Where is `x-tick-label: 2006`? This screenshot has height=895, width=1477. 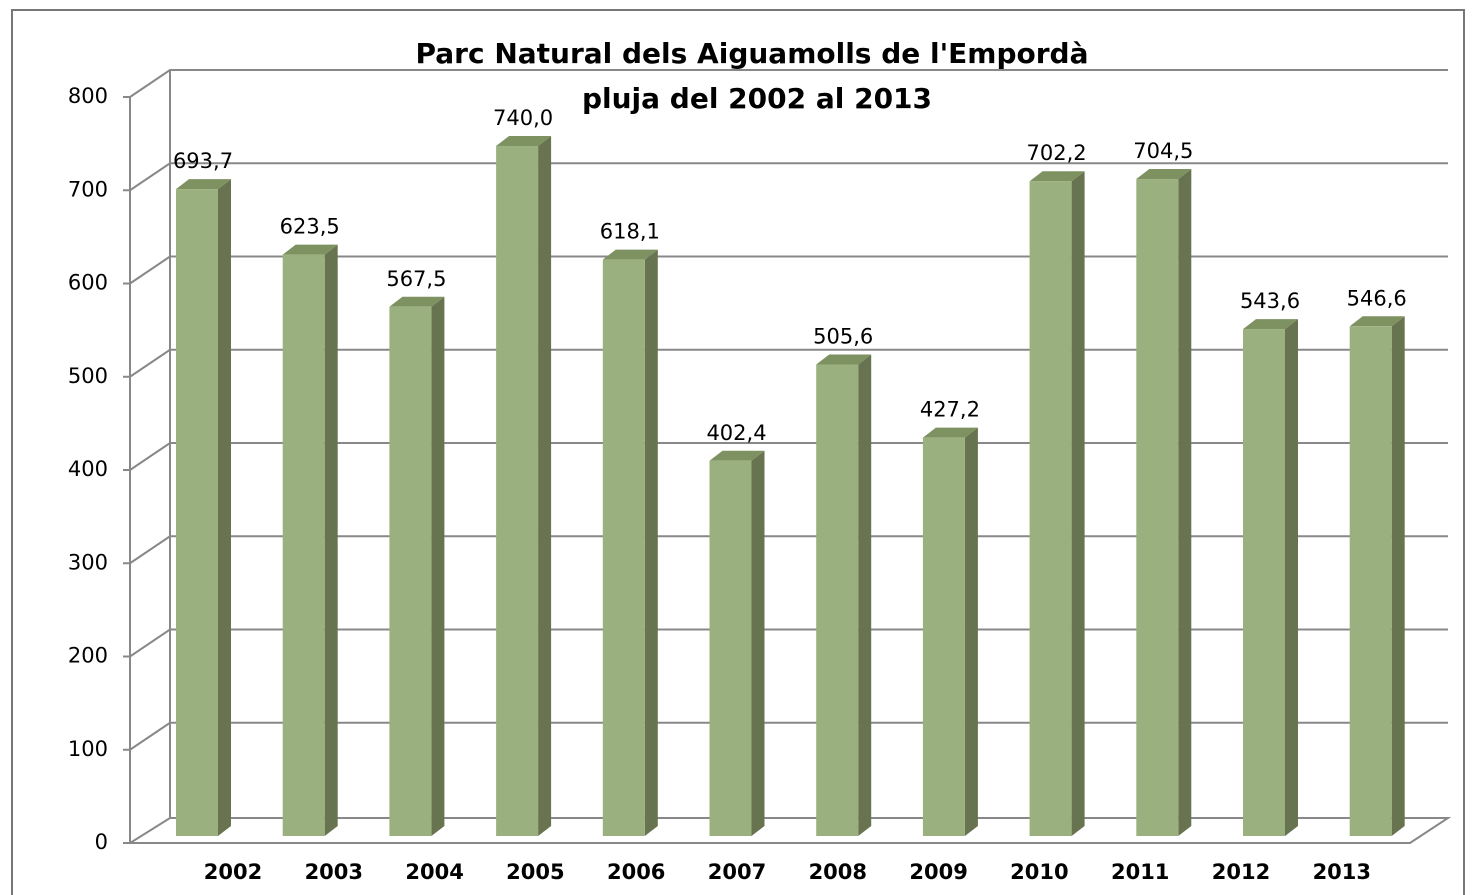
x-tick-label: 2006 is located at coordinates (636, 872).